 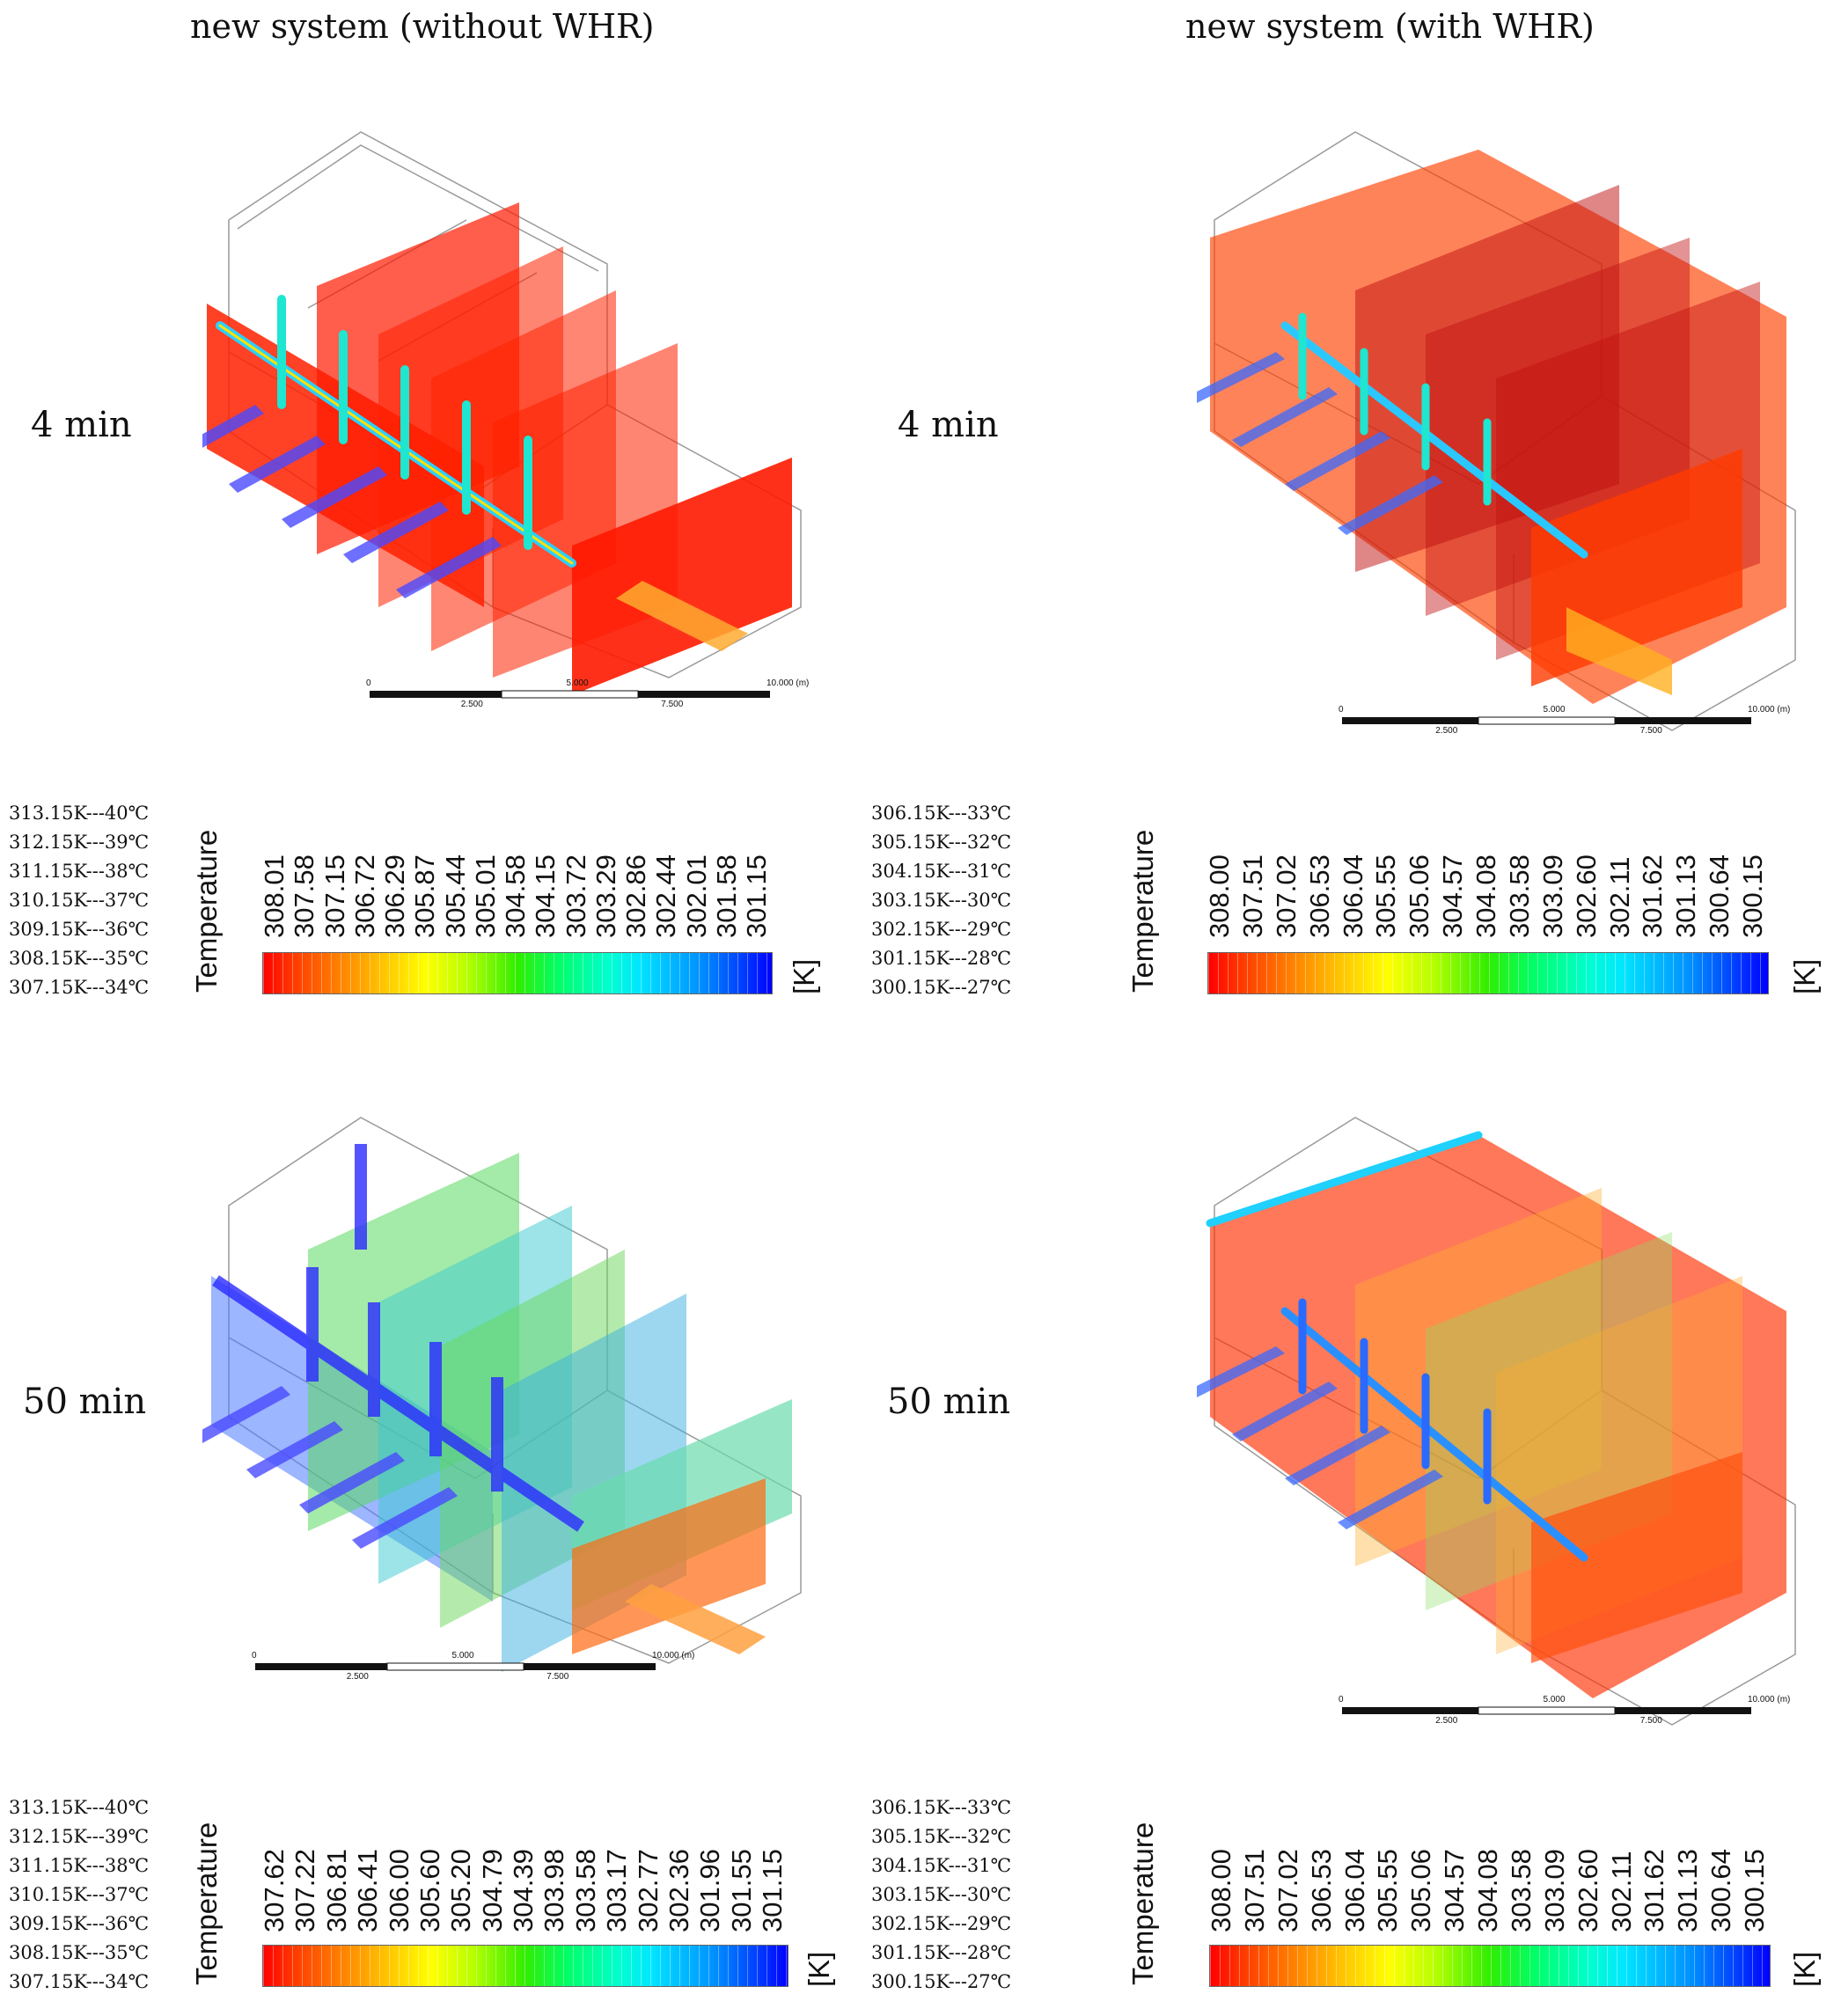 What do you see at coordinates (1686, 896) in the screenshot?
I see `legend-tick-label: 301.13` at bounding box center [1686, 896].